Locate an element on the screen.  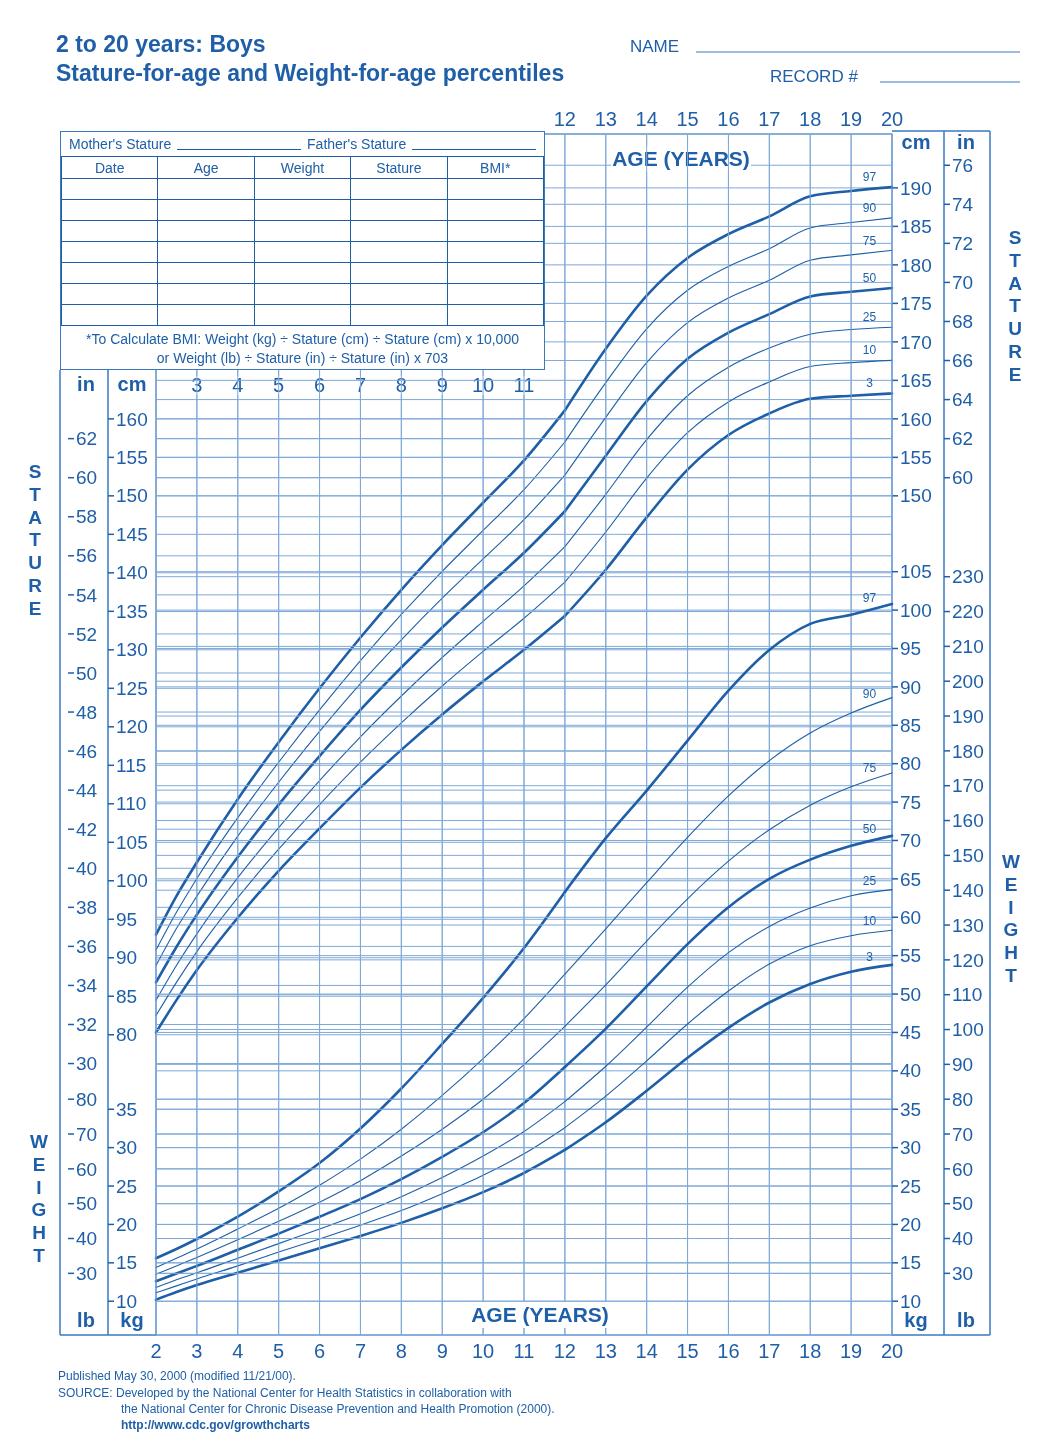
y2-tick-label: 120 is located at coordinates (968, 960).